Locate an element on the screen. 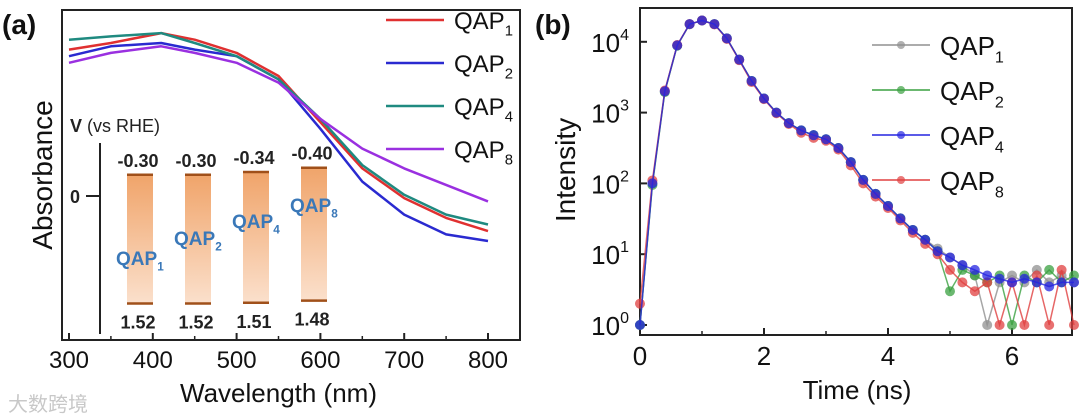 The width and height of the screenshot is (1080, 420). cb-value: -0.40 is located at coordinates (311, 154).